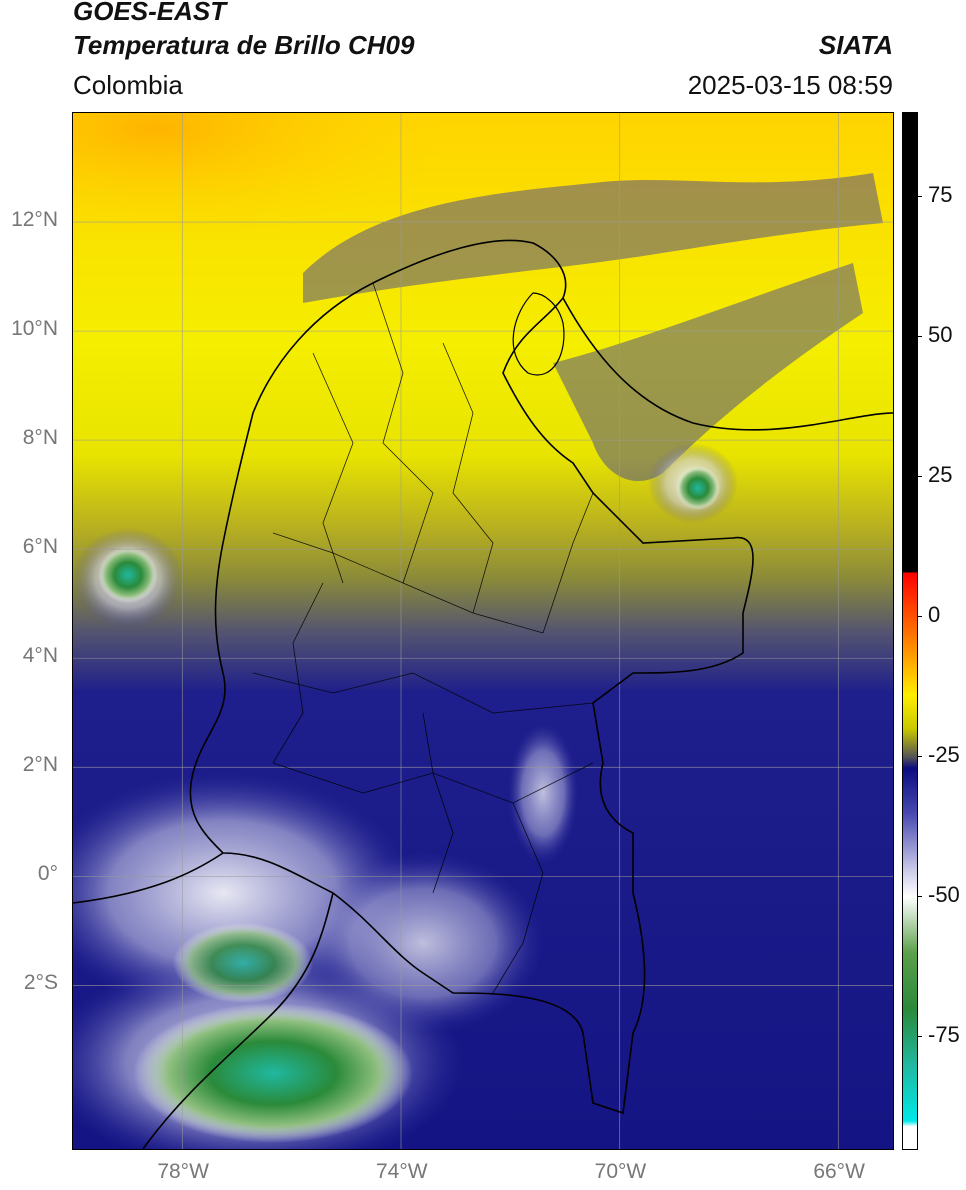  What do you see at coordinates (944, 894) in the screenshot?
I see `colorbar-tick-label: -50` at bounding box center [944, 894].